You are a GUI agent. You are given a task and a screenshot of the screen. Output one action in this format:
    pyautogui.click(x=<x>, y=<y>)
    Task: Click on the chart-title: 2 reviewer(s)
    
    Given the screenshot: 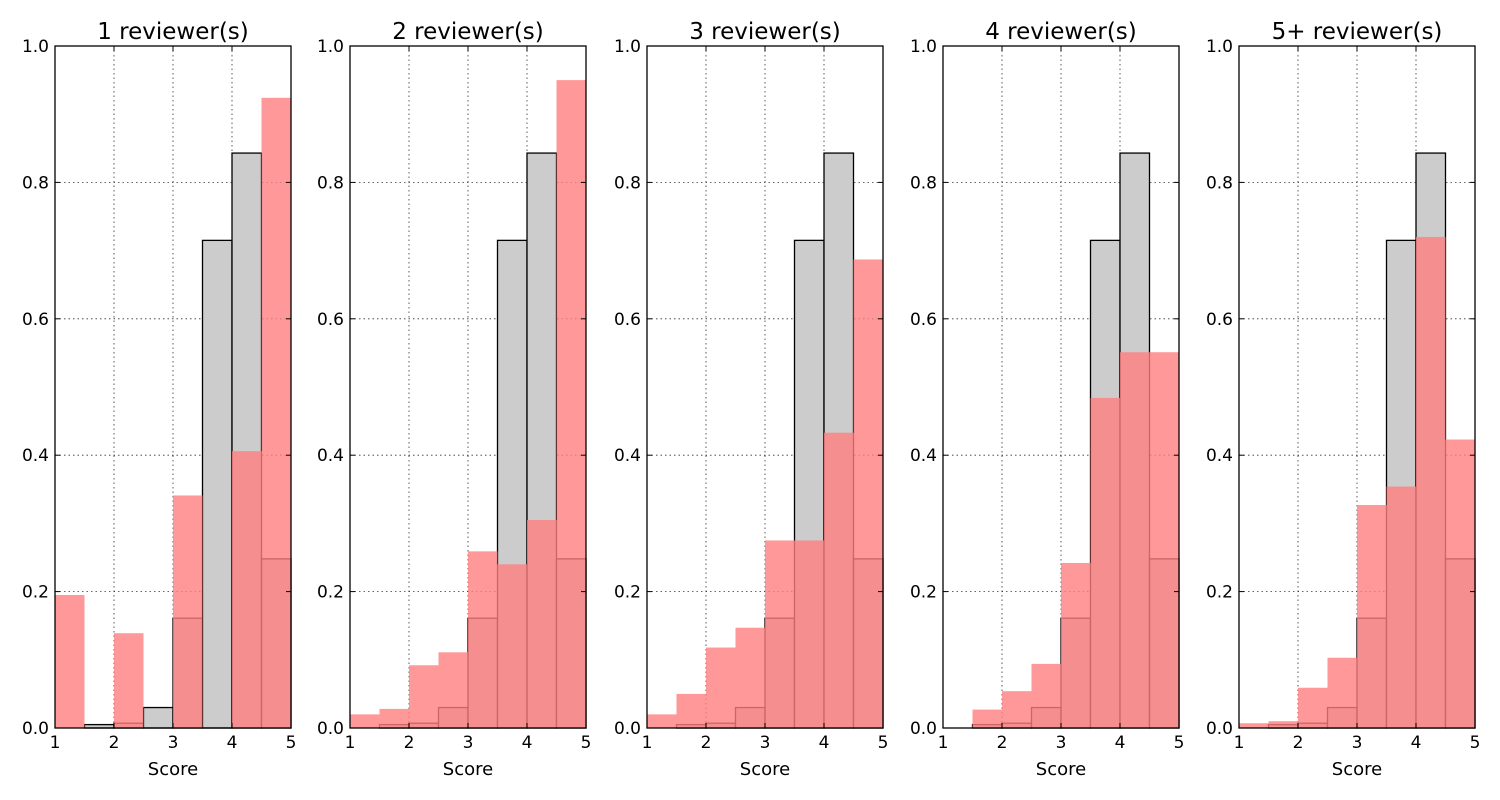 What is the action you would take?
    pyautogui.click(x=468, y=32)
    